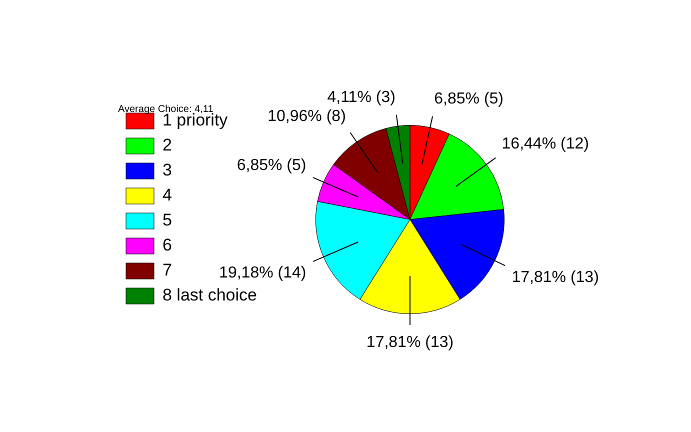  Describe the element at coordinates (167, 195) in the screenshot. I see `legend-label: 4` at that location.